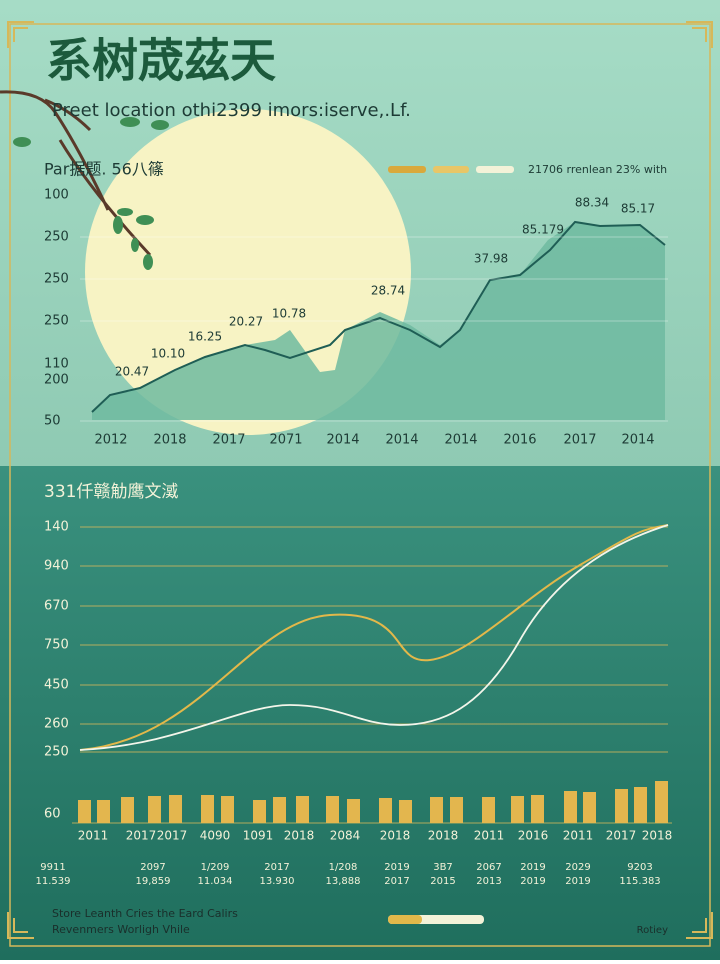  Describe the element at coordinates (56, 364) in the screenshot. I see `y-label: 110` at that location.